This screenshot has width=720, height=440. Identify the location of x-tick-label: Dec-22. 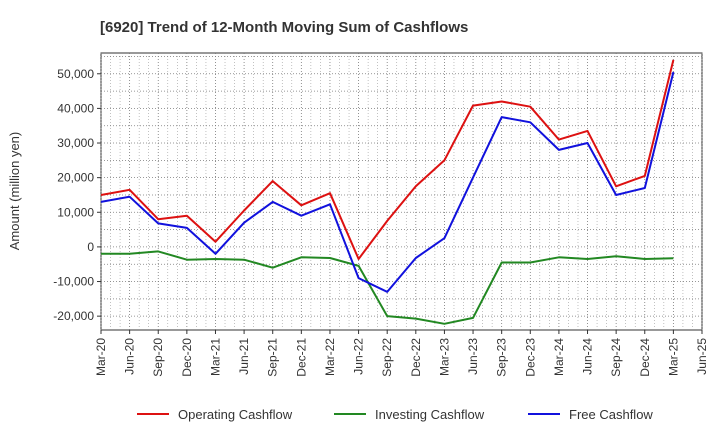
(416, 357).